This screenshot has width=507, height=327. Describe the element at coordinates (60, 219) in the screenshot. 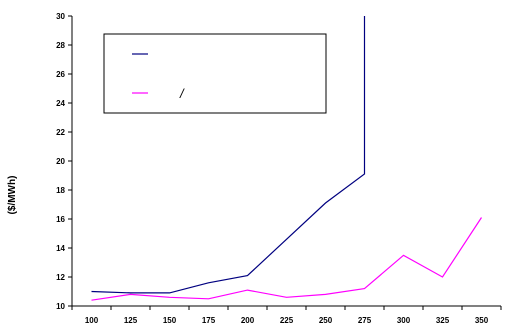

I see `y-tick-label: 16` at that location.